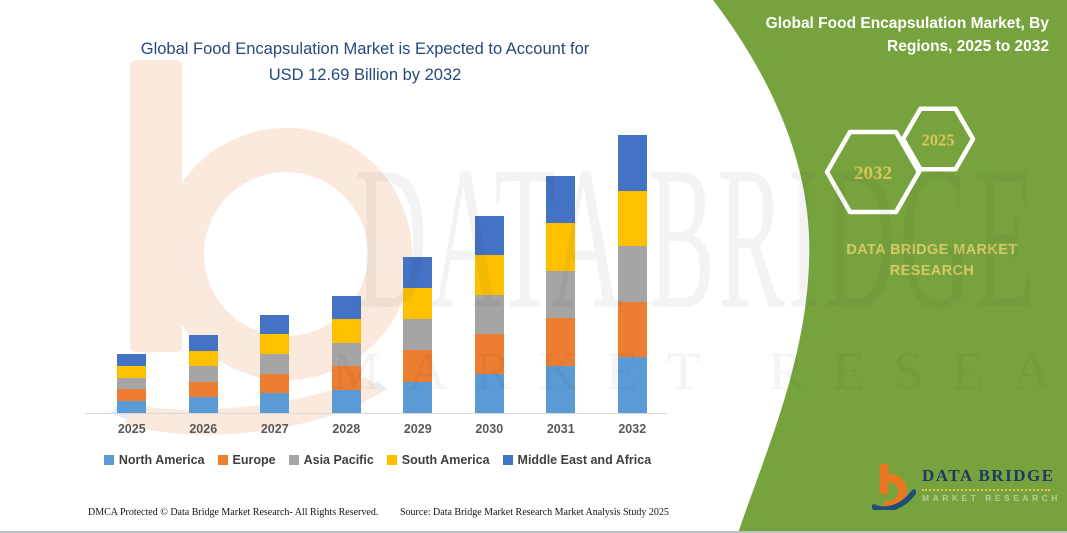 This screenshot has height=533, width=1067. Describe the element at coordinates (275, 403) in the screenshot. I see `bar-segment-2027-north-america` at that location.